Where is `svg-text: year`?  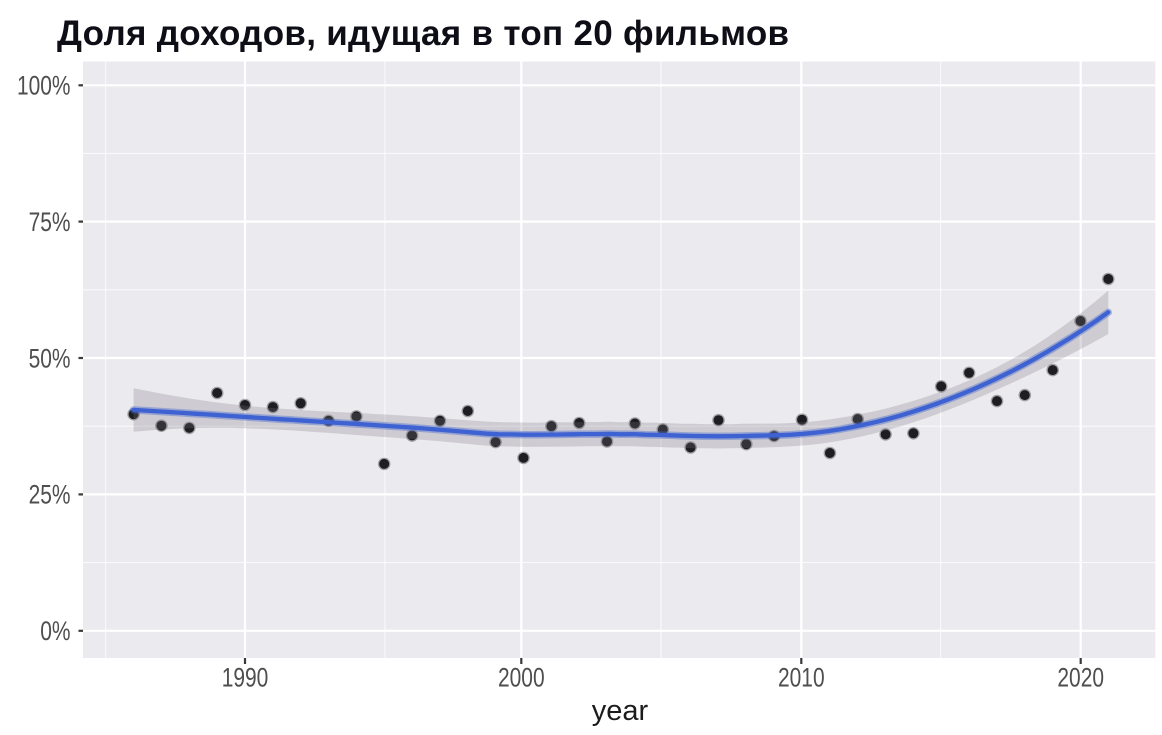
svg-text: year is located at coordinates (620, 711).